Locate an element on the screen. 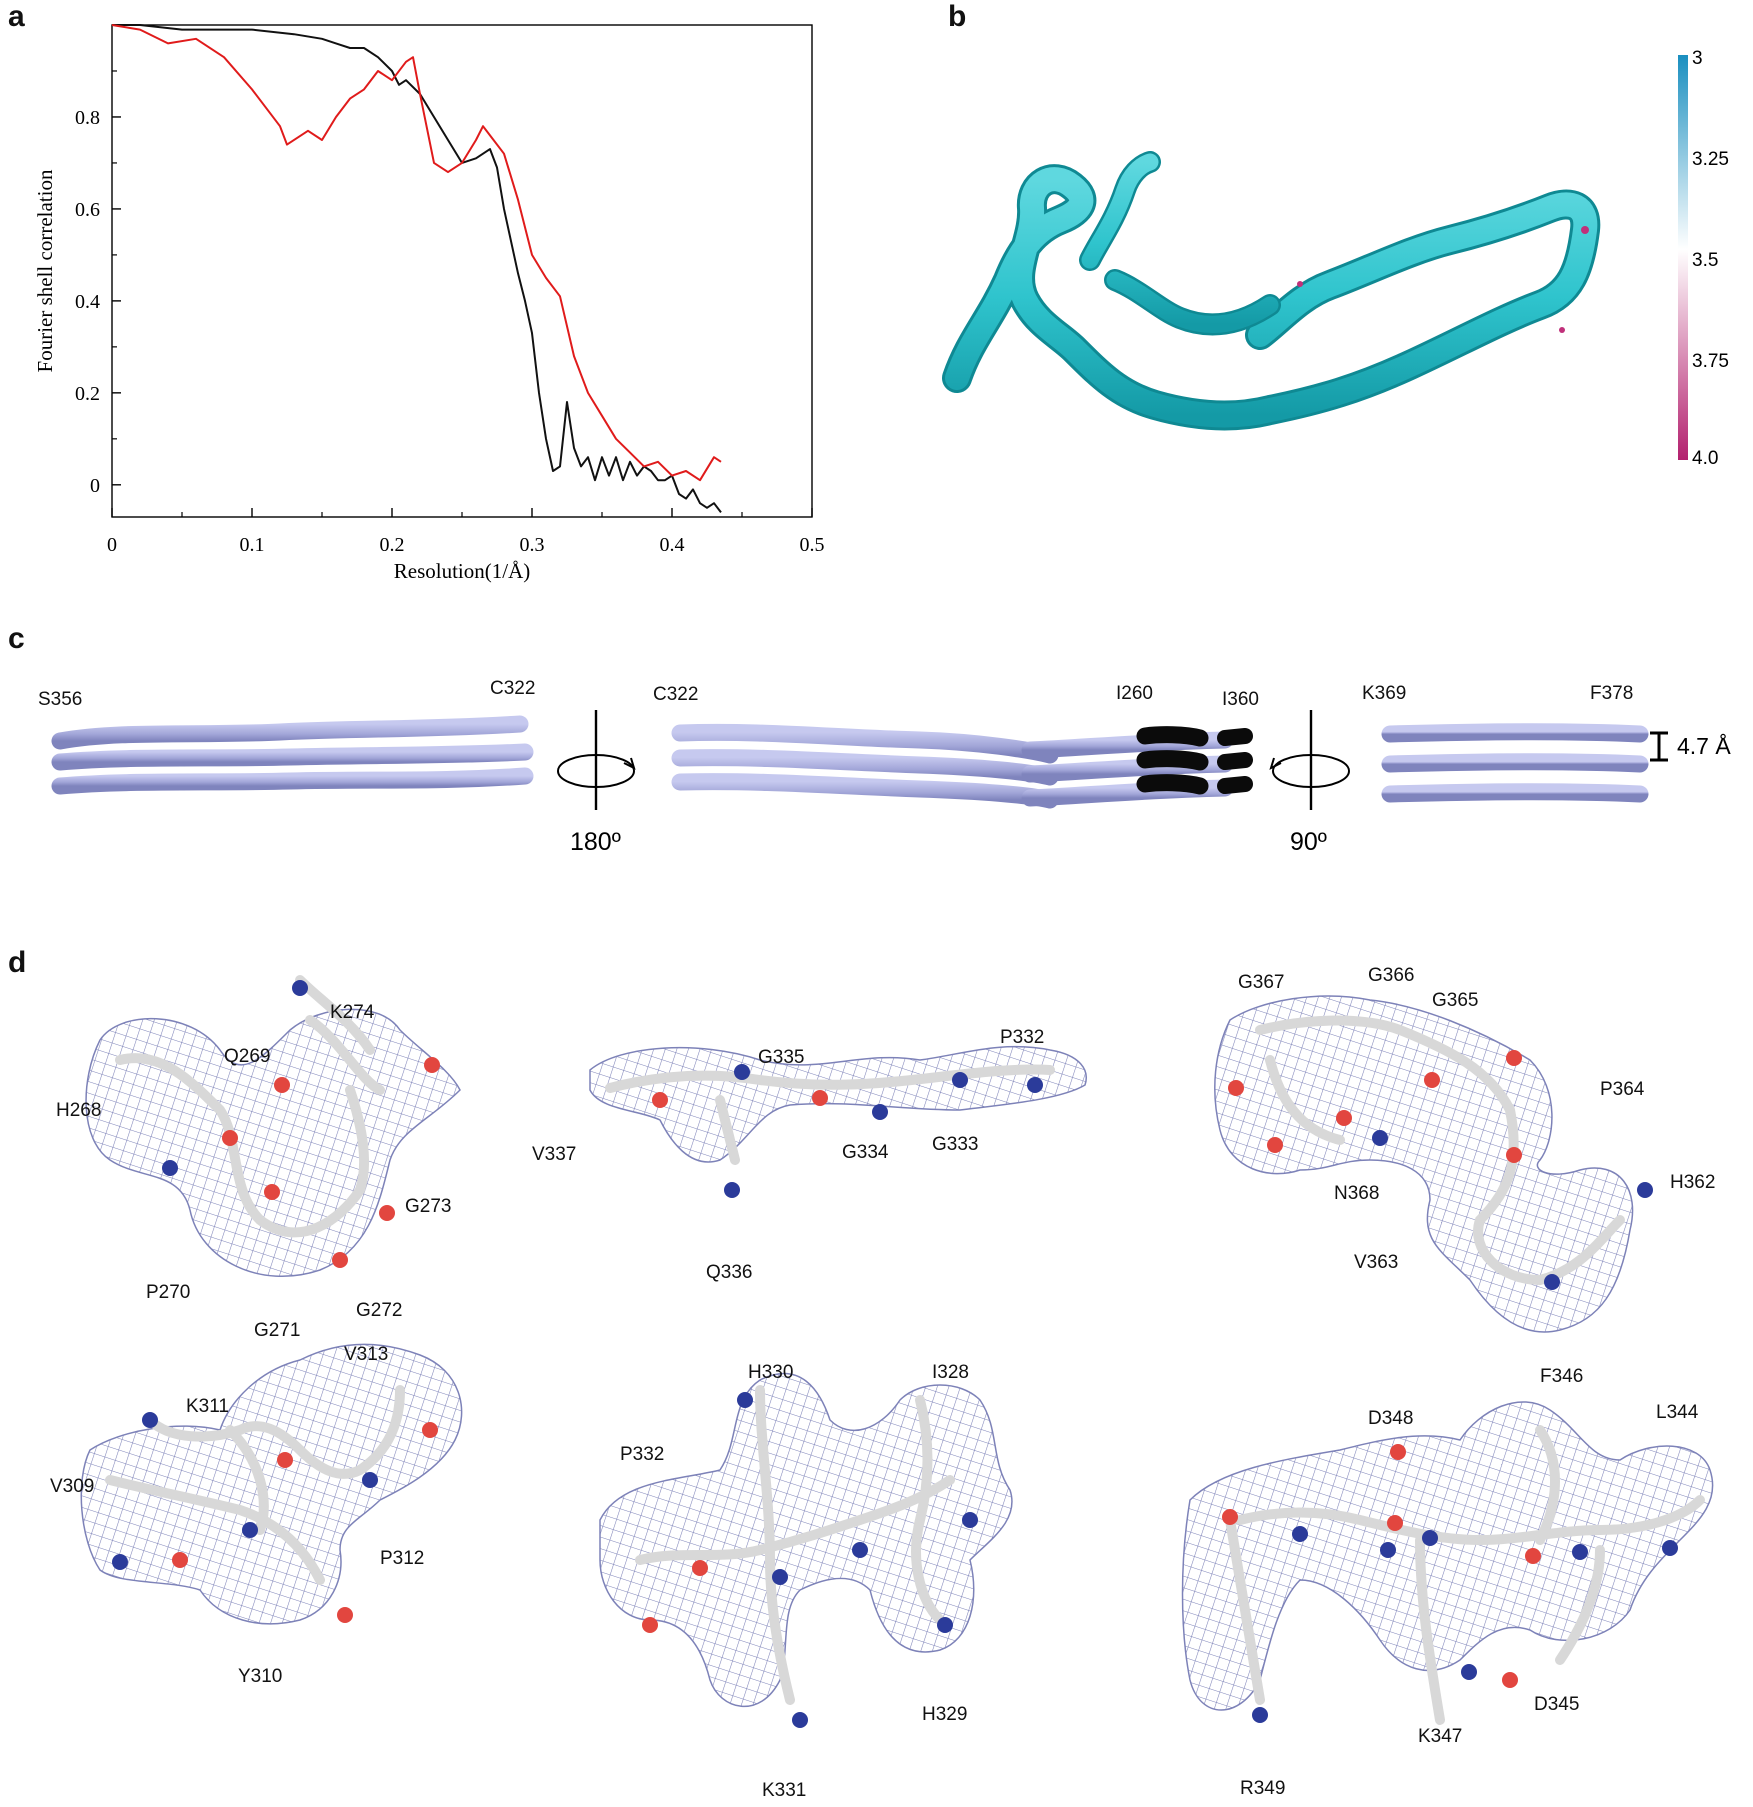 The width and height of the screenshot is (1753, 1807). rotation-label: 180º is located at coordinates (595, 842).